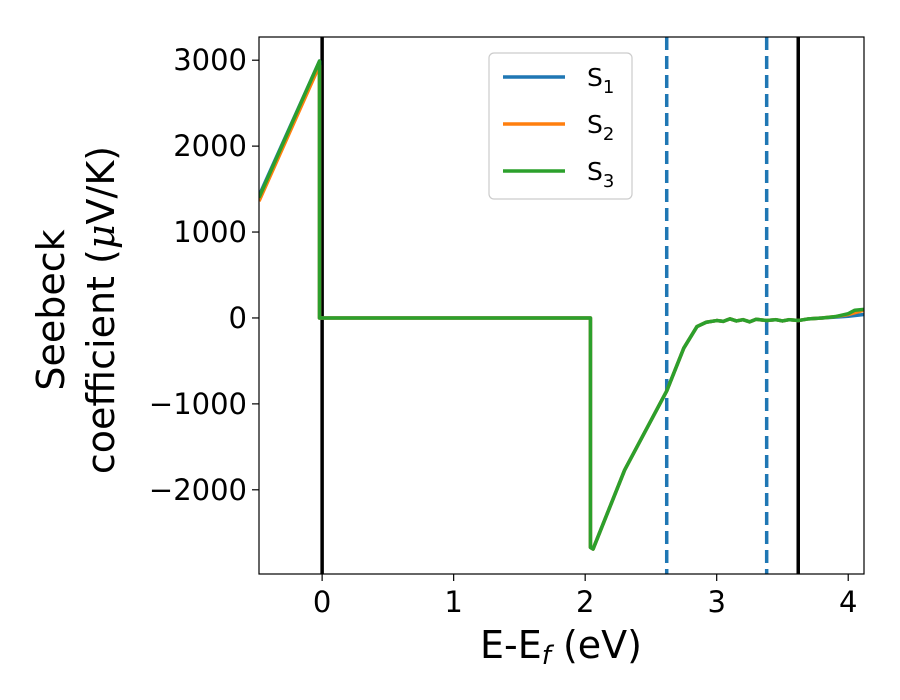 This screenshot has height=700, width=900. I want to click on y-tick-label--1000: −1000, so click(198, 404).